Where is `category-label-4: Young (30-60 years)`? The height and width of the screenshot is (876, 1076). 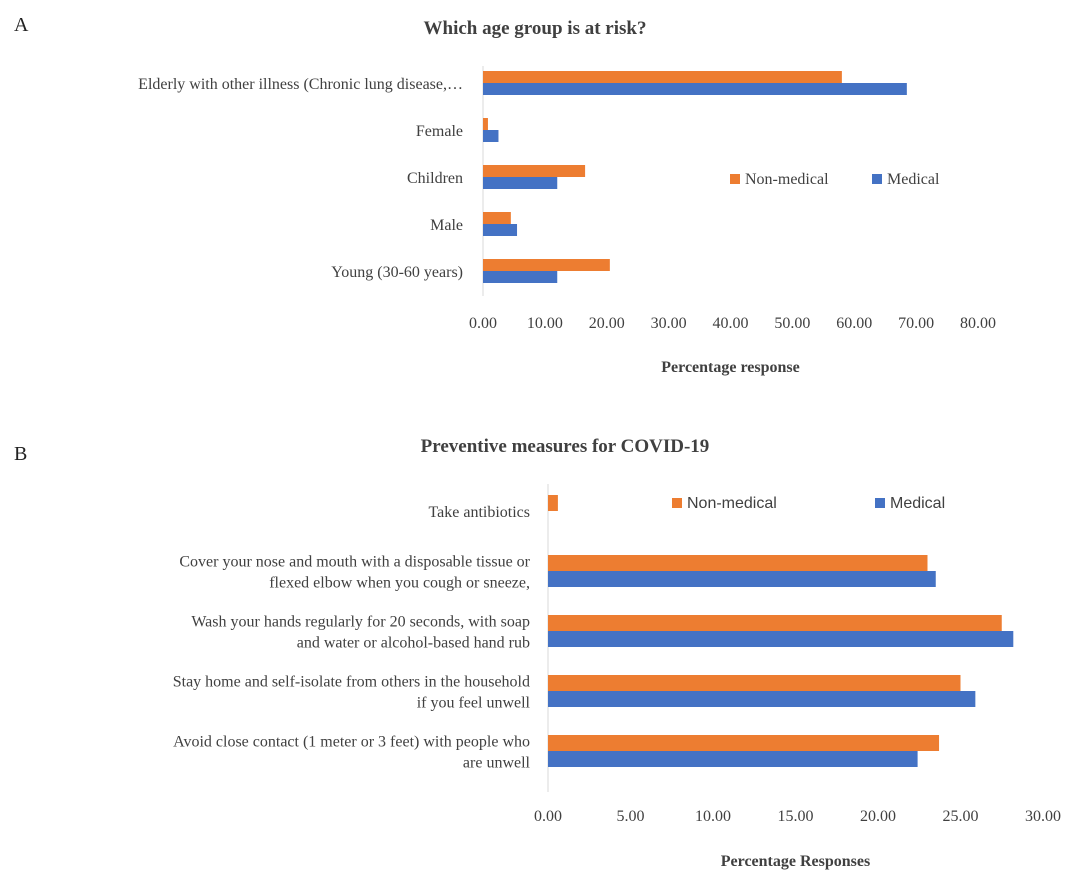
category-label-4: Young (30-60 years) is located at coordinates (397, 272).